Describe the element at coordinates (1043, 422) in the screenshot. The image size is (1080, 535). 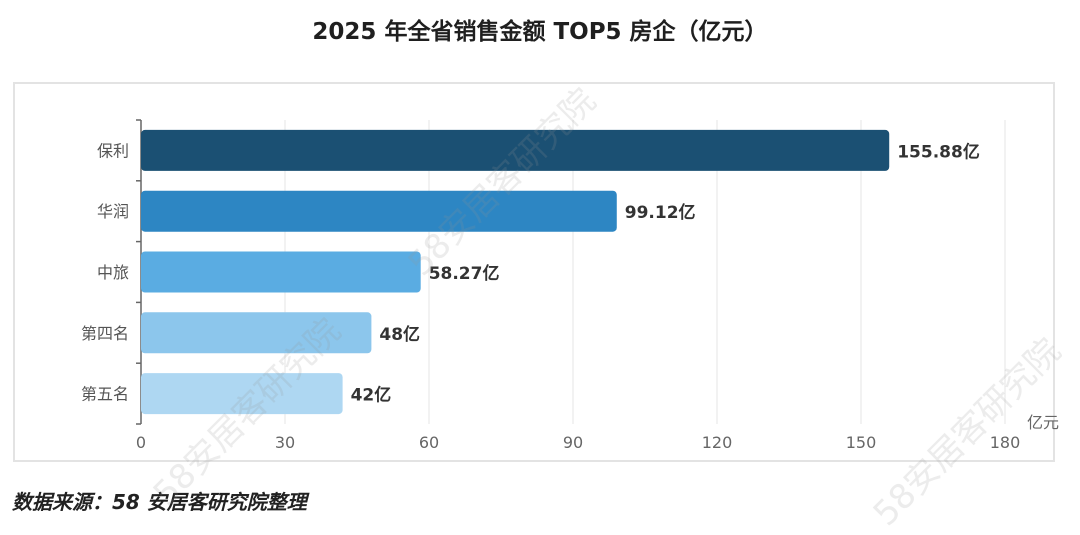
I see `x-axis-unit-label: 亿元` at that location.